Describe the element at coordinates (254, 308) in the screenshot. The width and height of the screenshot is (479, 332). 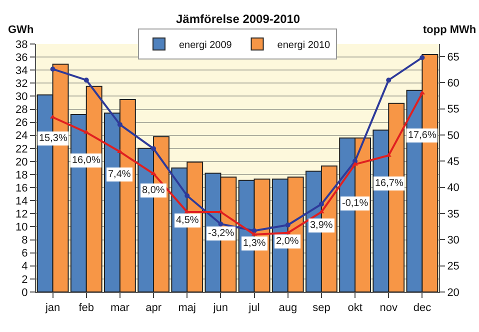
I see `x-tick-label: jul` at that location.